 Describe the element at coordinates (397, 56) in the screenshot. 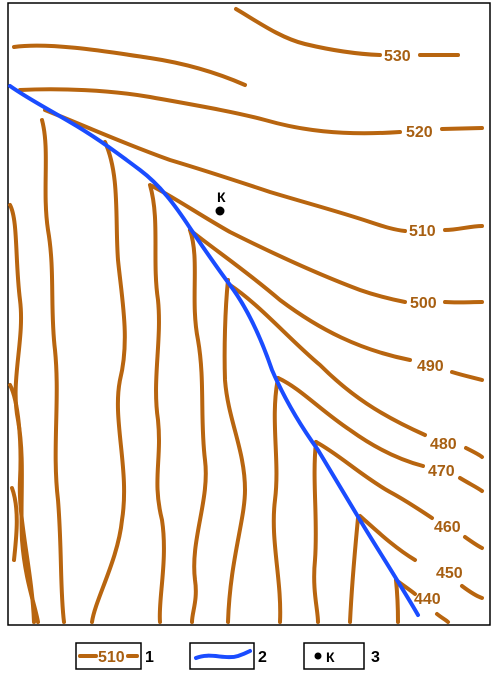

I see `contour-label-530: 530` at that location.